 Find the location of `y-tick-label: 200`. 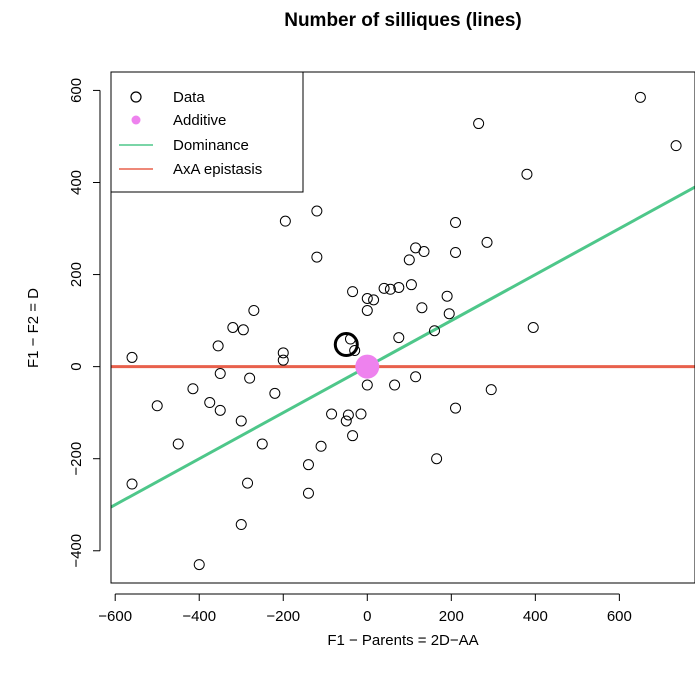

y-tick-label: 200 is located at coordinates (76, 274).